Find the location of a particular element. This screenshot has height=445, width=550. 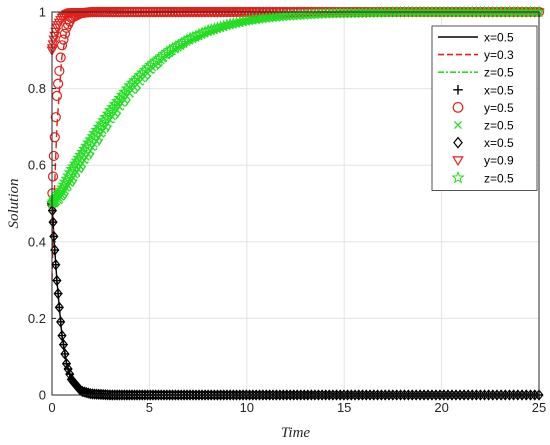

x-tick-label: 15 is located at coordinates (344, 407).